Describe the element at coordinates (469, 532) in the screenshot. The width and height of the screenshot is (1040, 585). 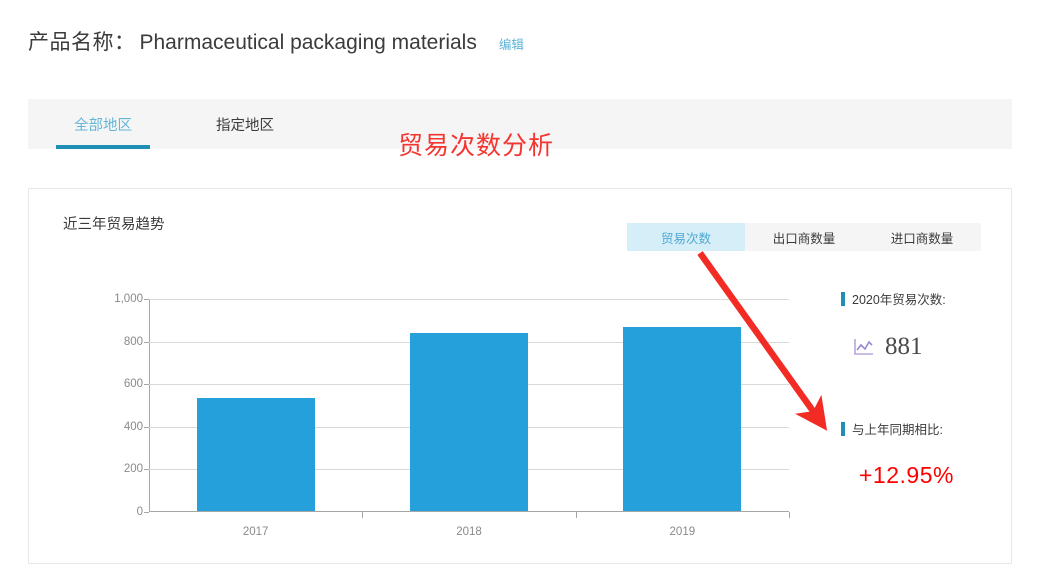
I see `x-axis-label: 2018` at that location.